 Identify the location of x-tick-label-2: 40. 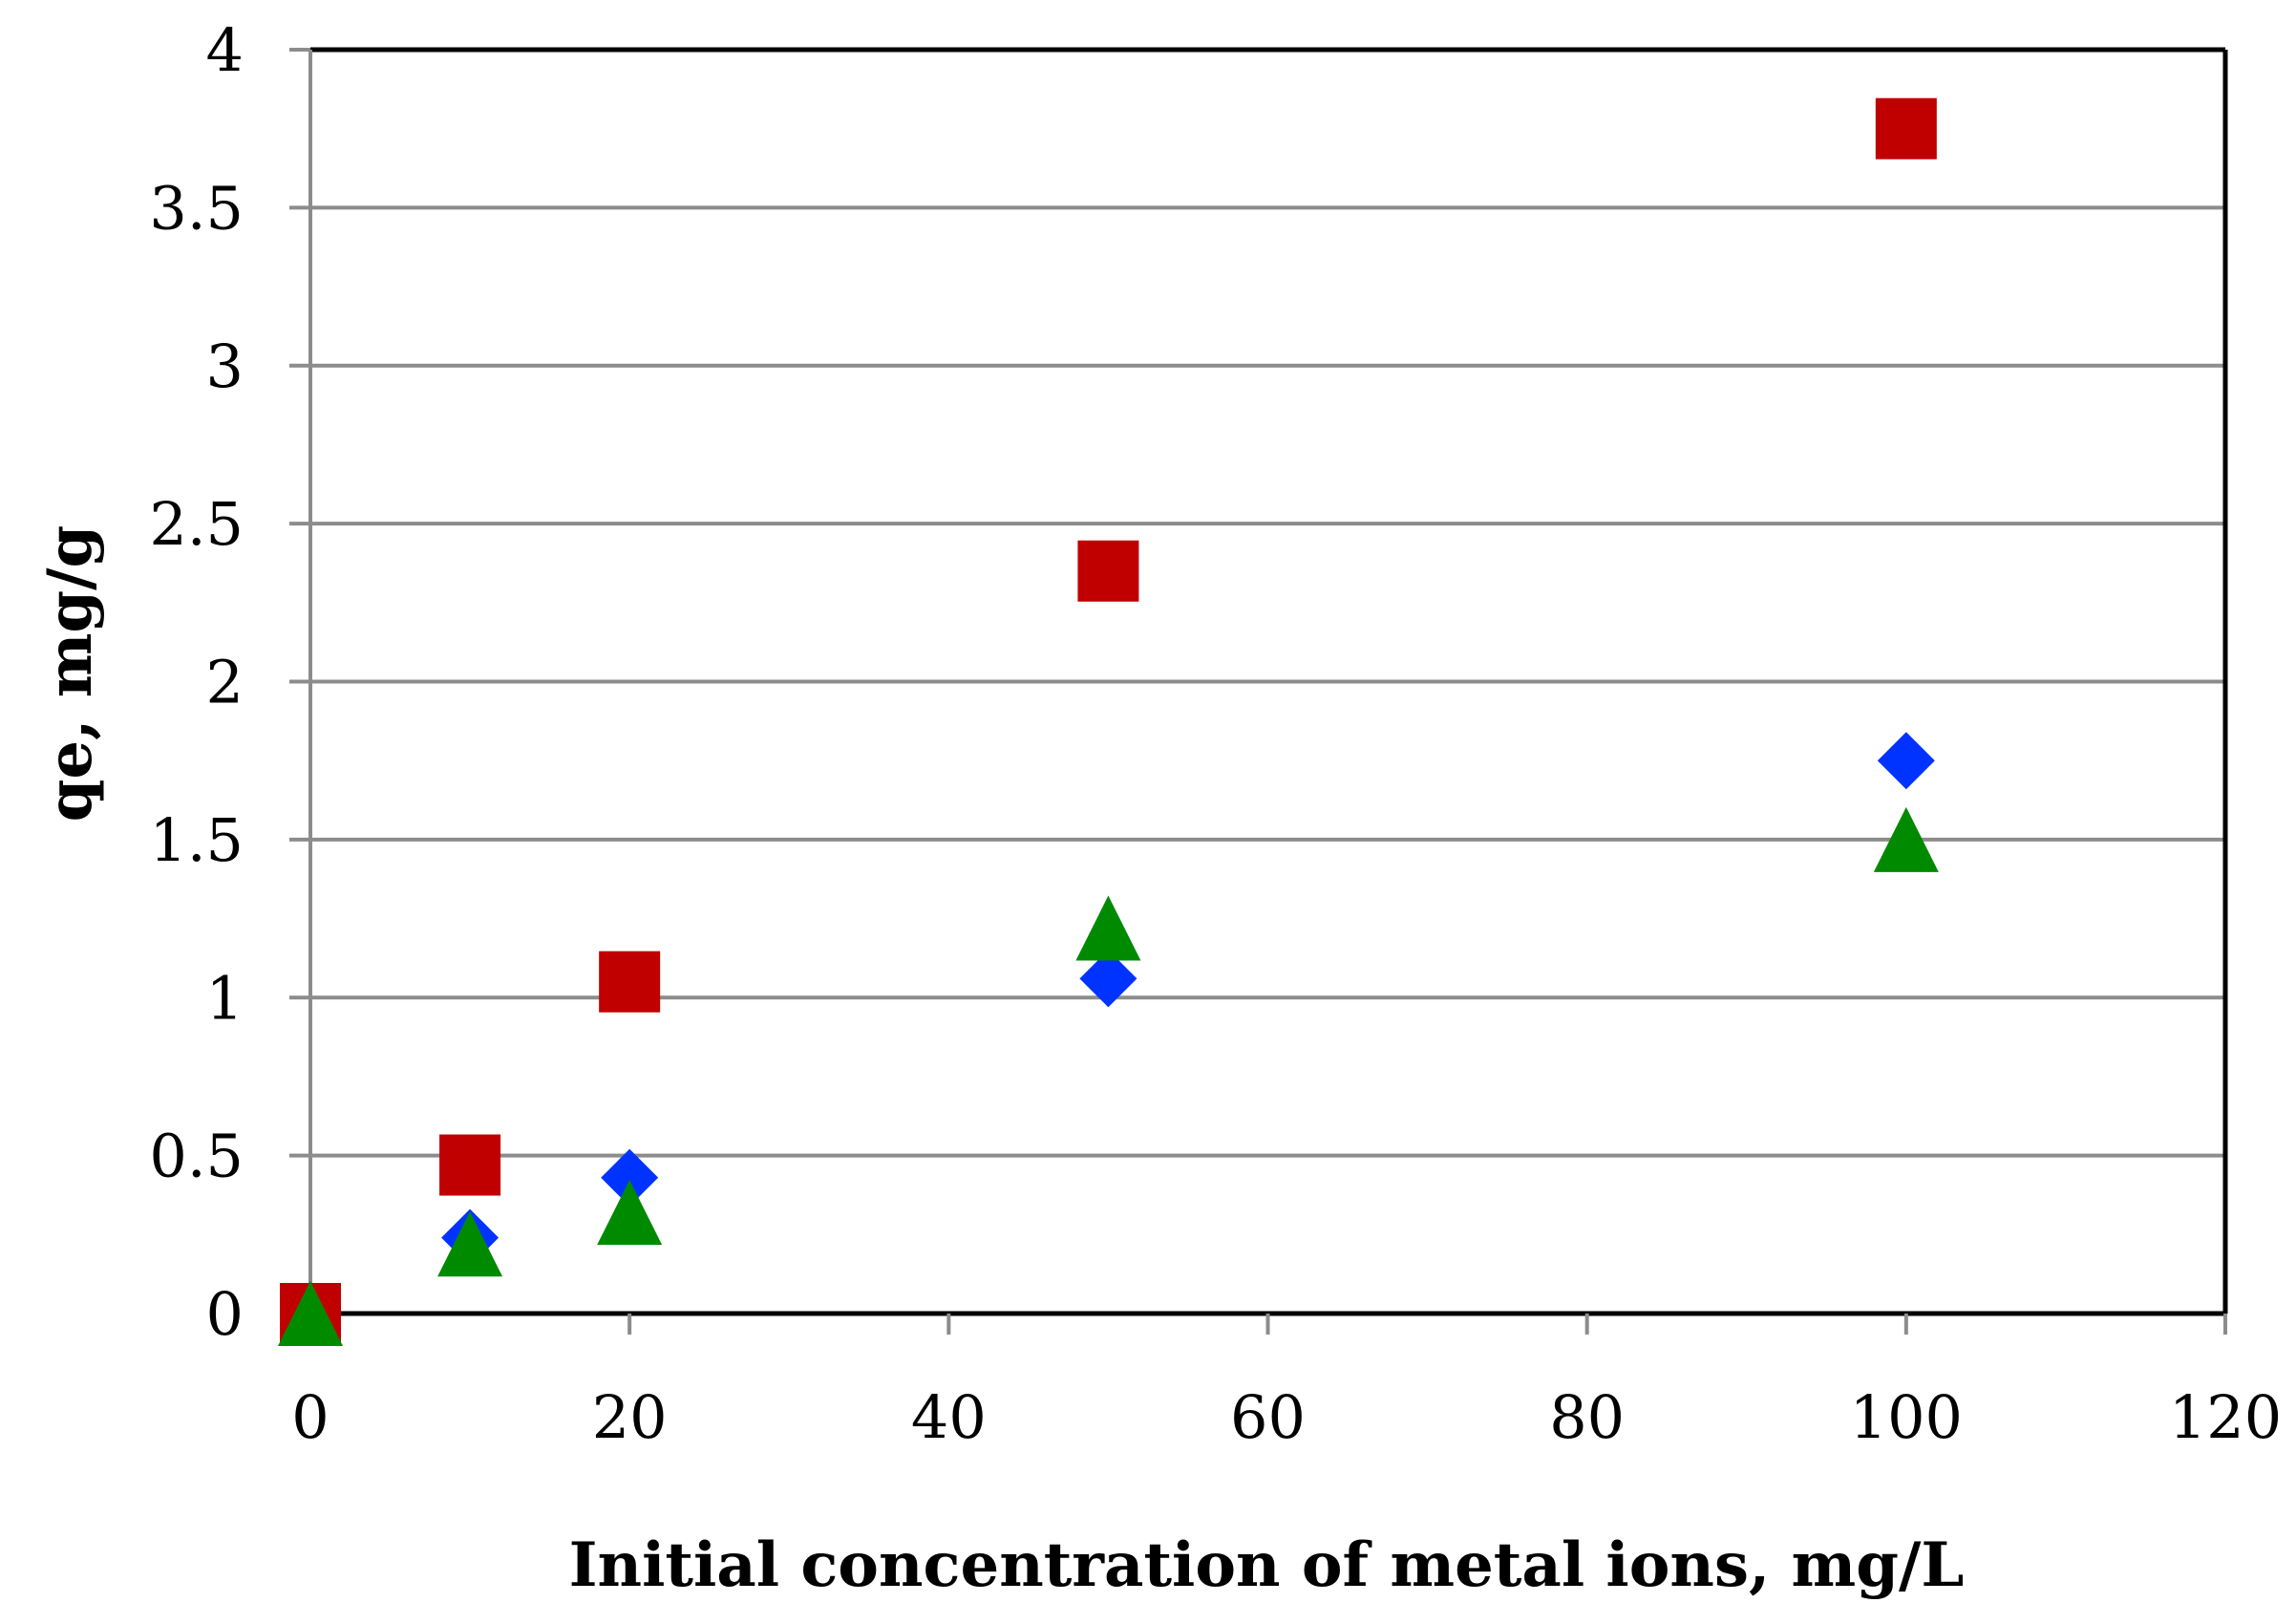
(949, 1417).